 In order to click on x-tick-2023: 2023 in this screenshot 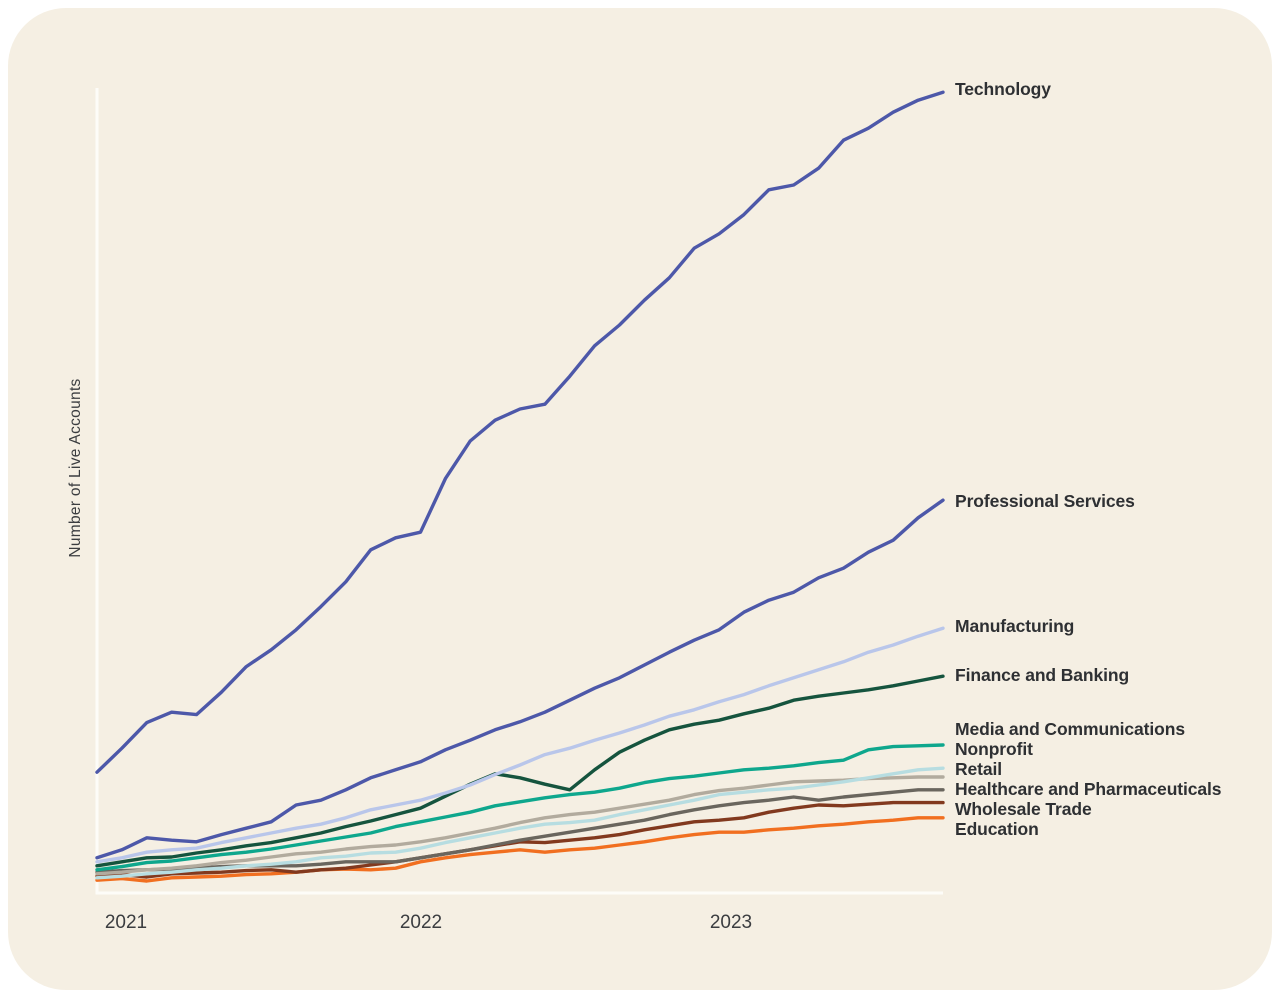, I will do `click(731, 922)`.